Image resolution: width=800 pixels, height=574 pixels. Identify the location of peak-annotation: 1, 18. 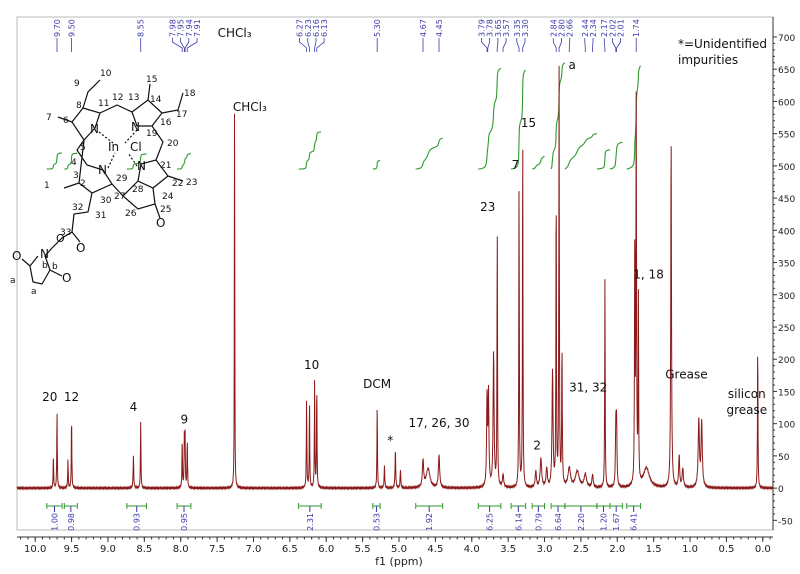
(648, 275).